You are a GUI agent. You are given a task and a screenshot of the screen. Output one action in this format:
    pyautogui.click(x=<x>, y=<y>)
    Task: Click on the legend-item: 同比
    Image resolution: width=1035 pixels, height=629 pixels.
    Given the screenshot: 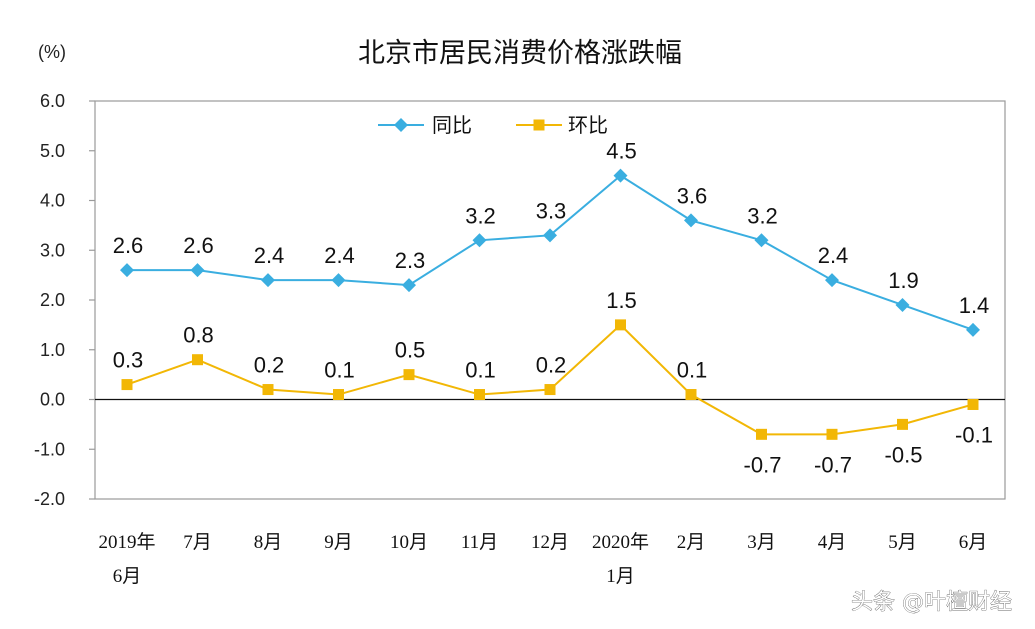 What is the action you would take?
    pyautogui.click(x=425, y=125)
    